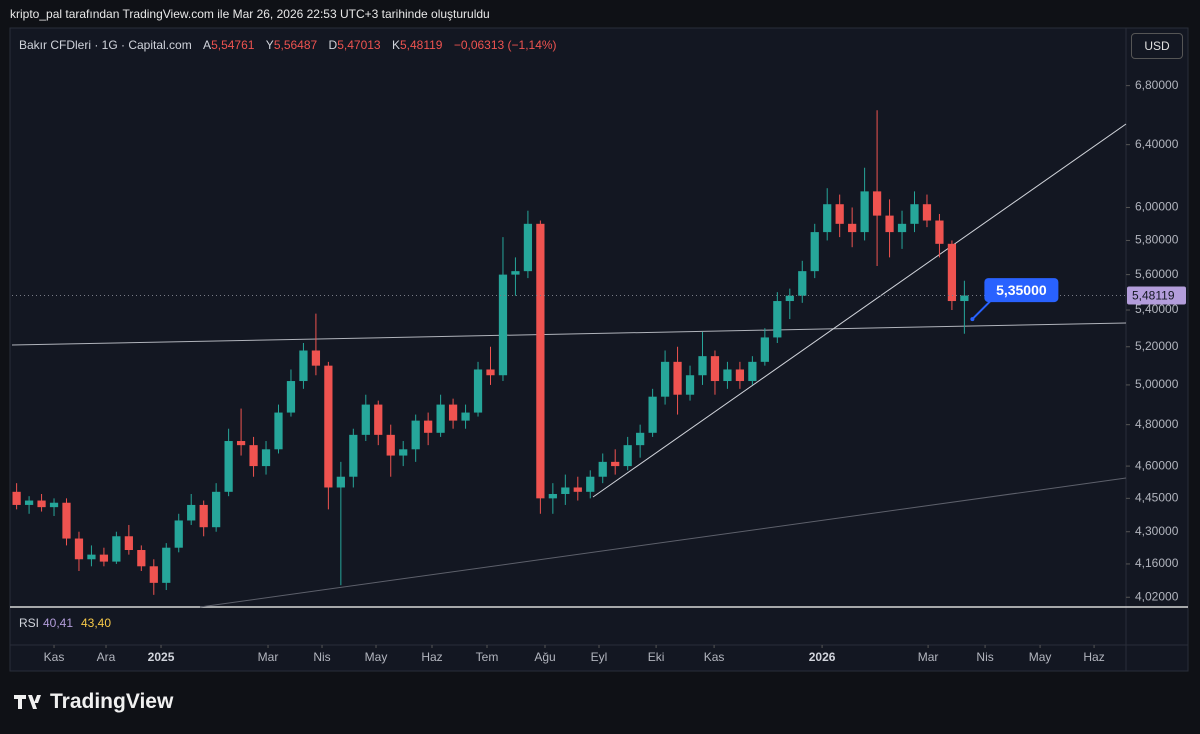 The height and width of the screenshot is (734, 1200). Describe the element at coordinates (1157, 346) in the screenshot. I see `y-tick-label: 5,20000` at that location.